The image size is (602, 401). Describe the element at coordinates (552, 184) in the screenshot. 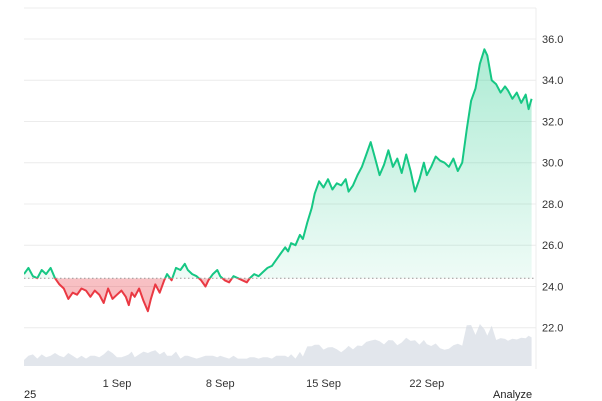

I see `y-axis-labels: 22.0 24.0 26.0 28.0 30.0 32.0 34.0 36.0` at that location.